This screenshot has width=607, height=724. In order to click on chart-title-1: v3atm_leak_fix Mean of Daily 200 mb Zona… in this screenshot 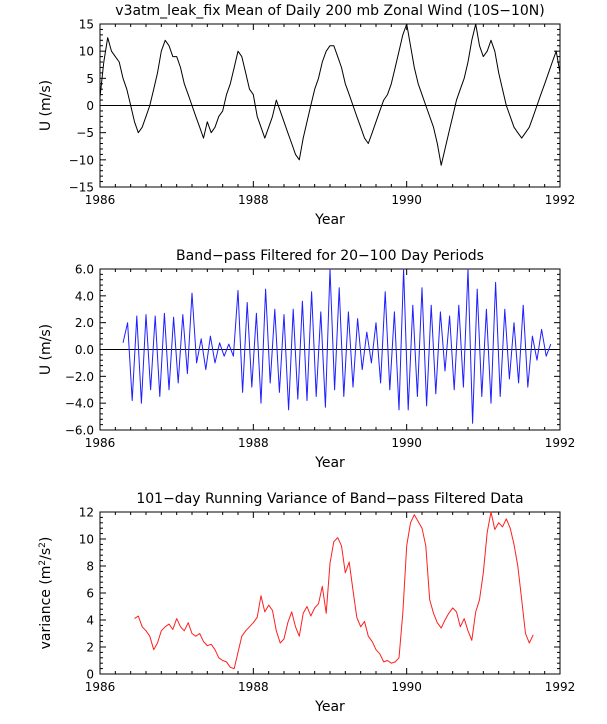, I will do `click(329, 11)`.